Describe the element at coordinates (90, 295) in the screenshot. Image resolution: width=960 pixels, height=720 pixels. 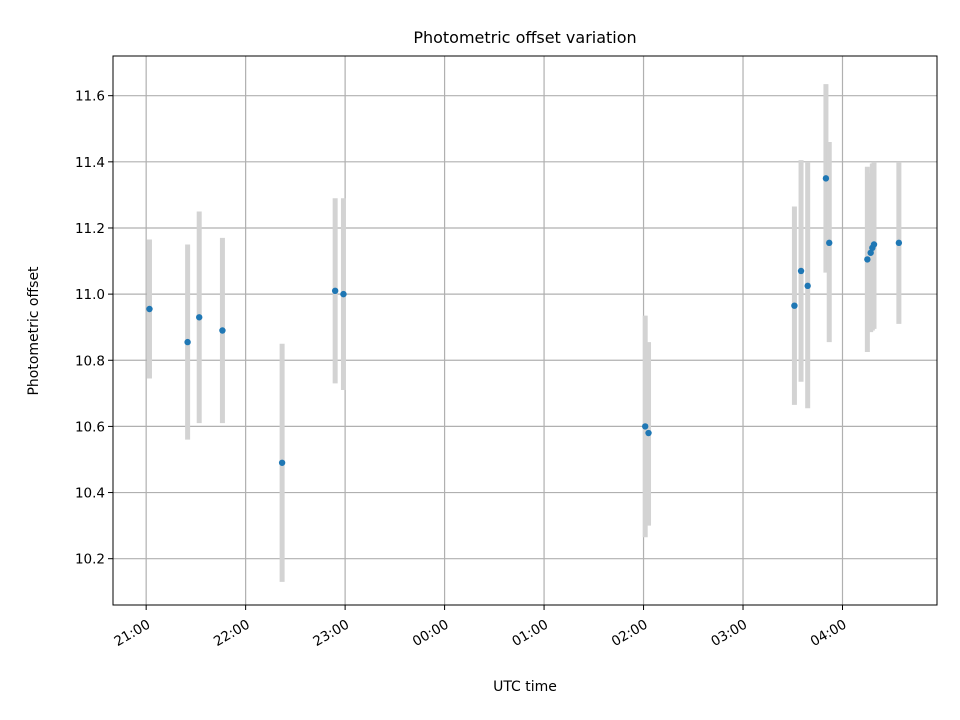
I see `y-tick-label: 11.0` at that location.